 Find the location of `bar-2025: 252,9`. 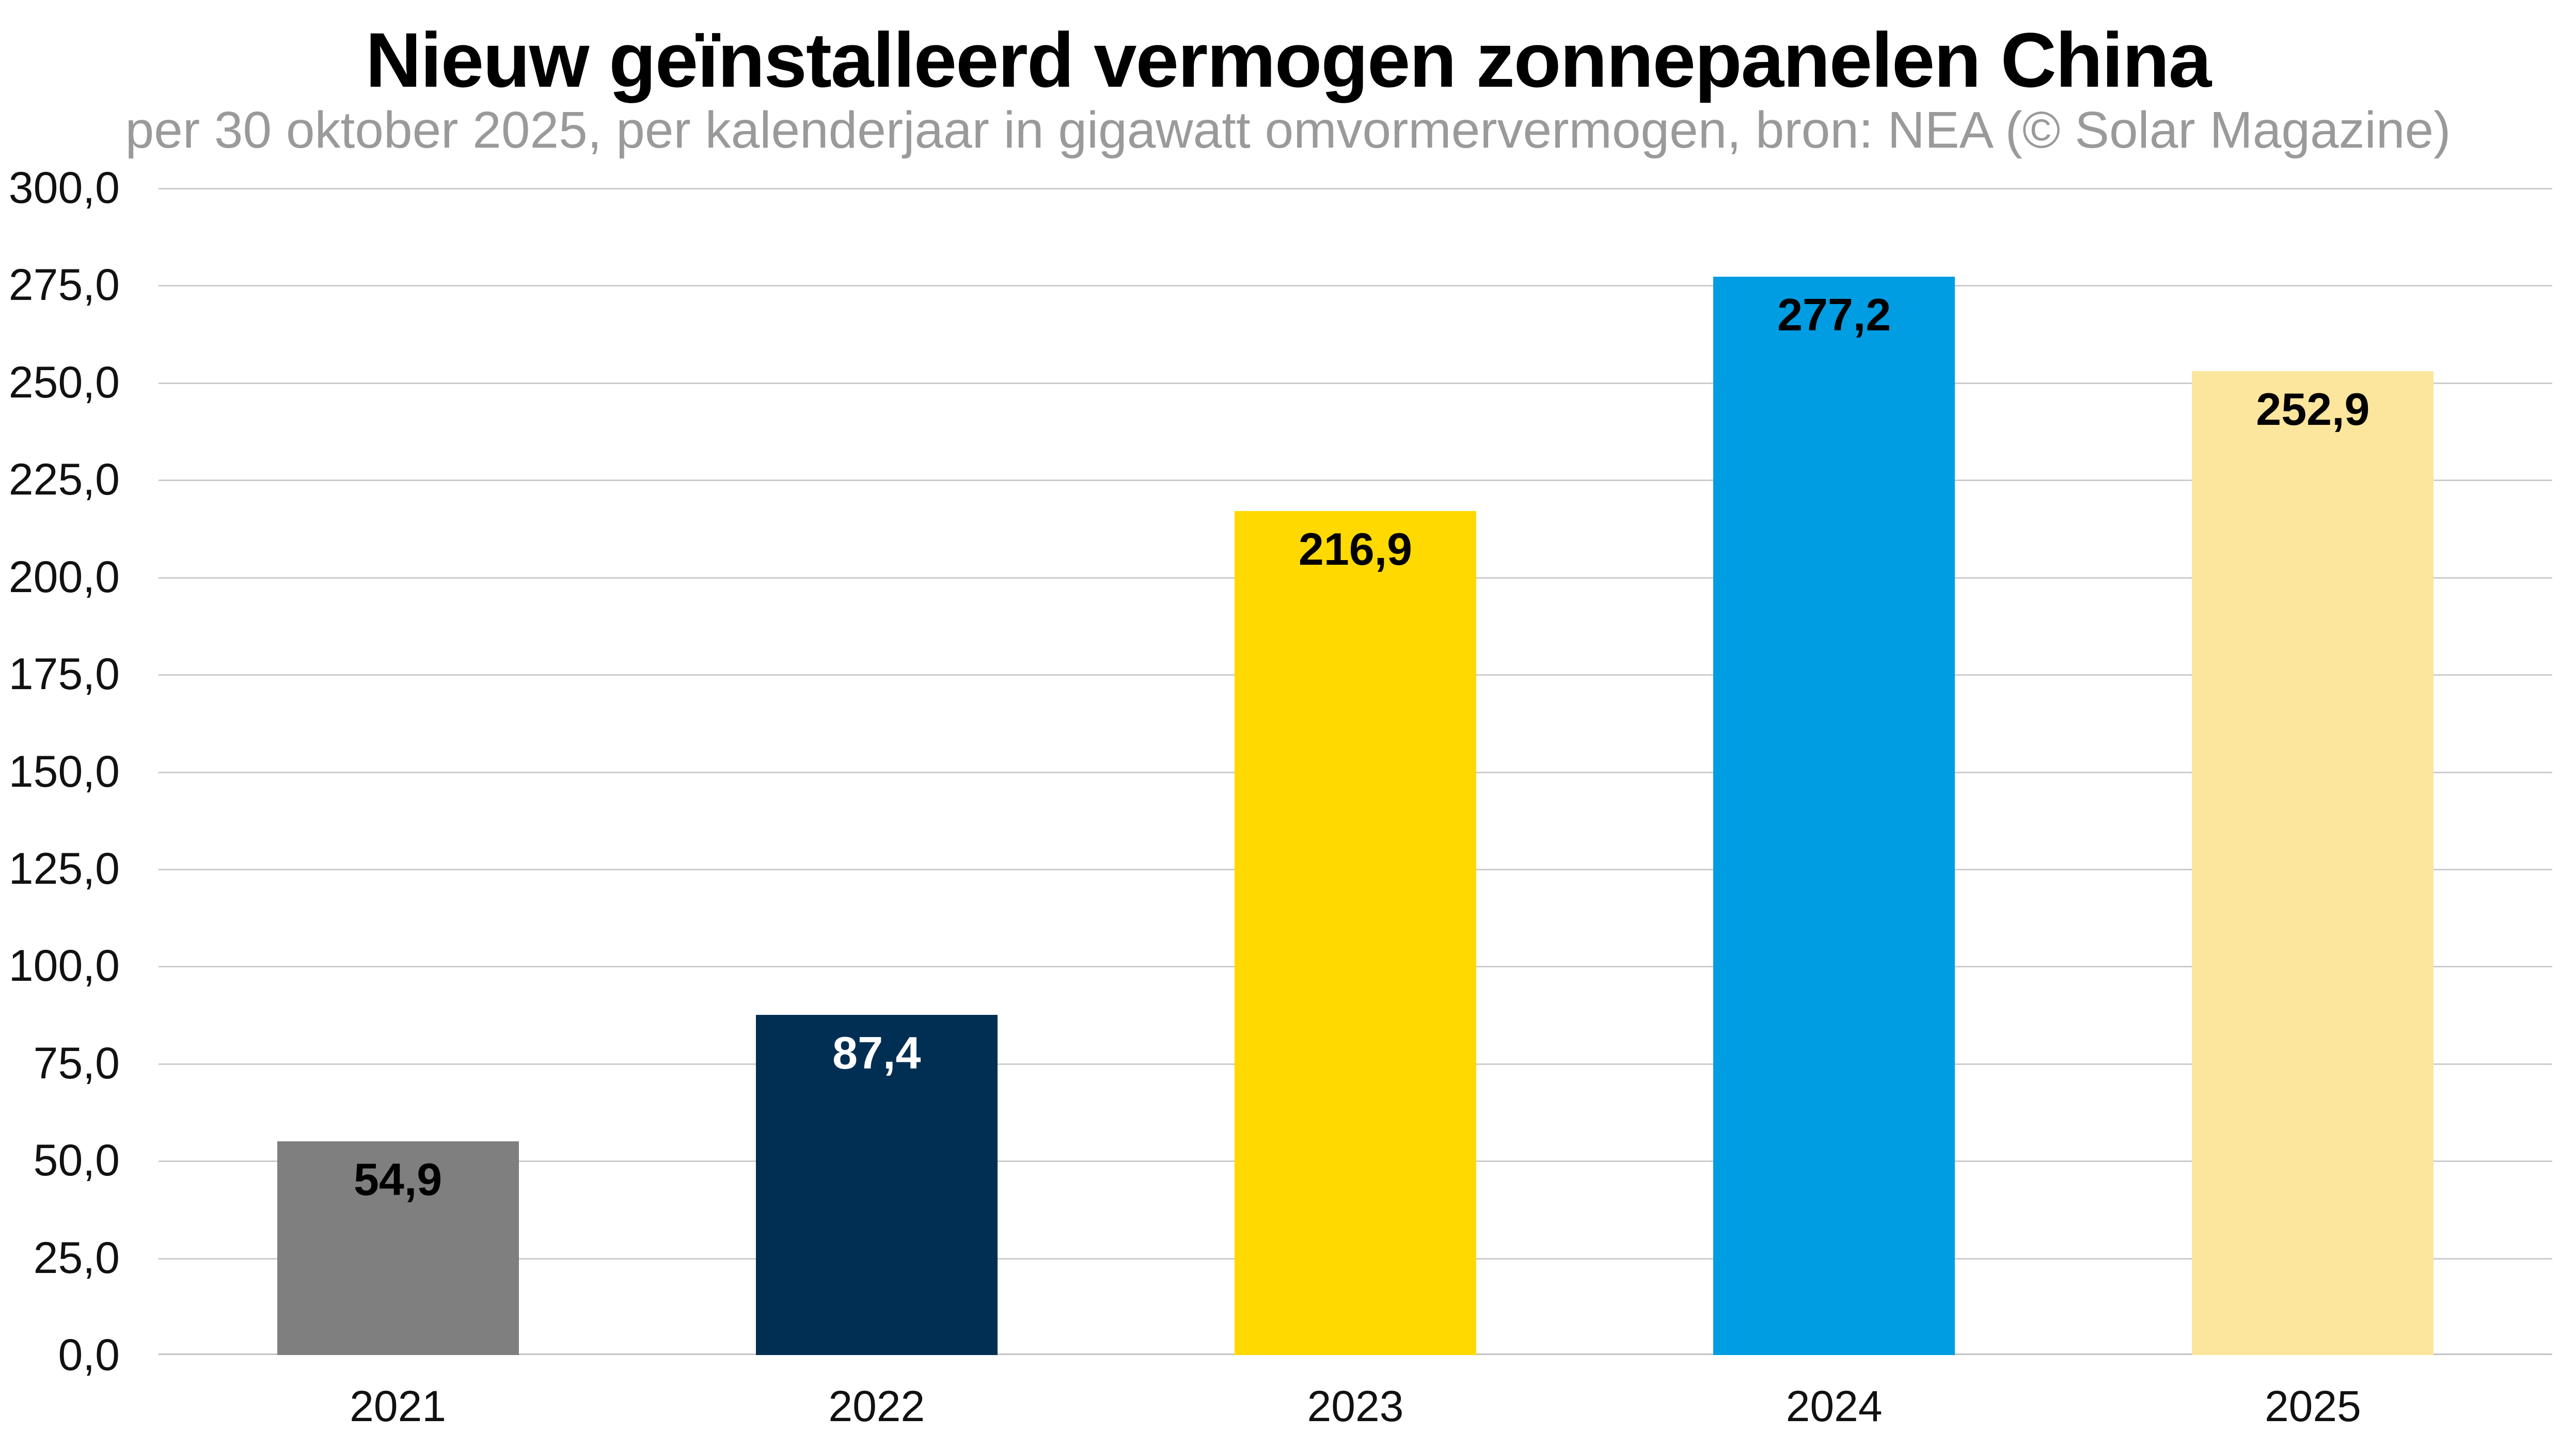

bar-2025: 252,9 is located at coordinates (2313, 863).